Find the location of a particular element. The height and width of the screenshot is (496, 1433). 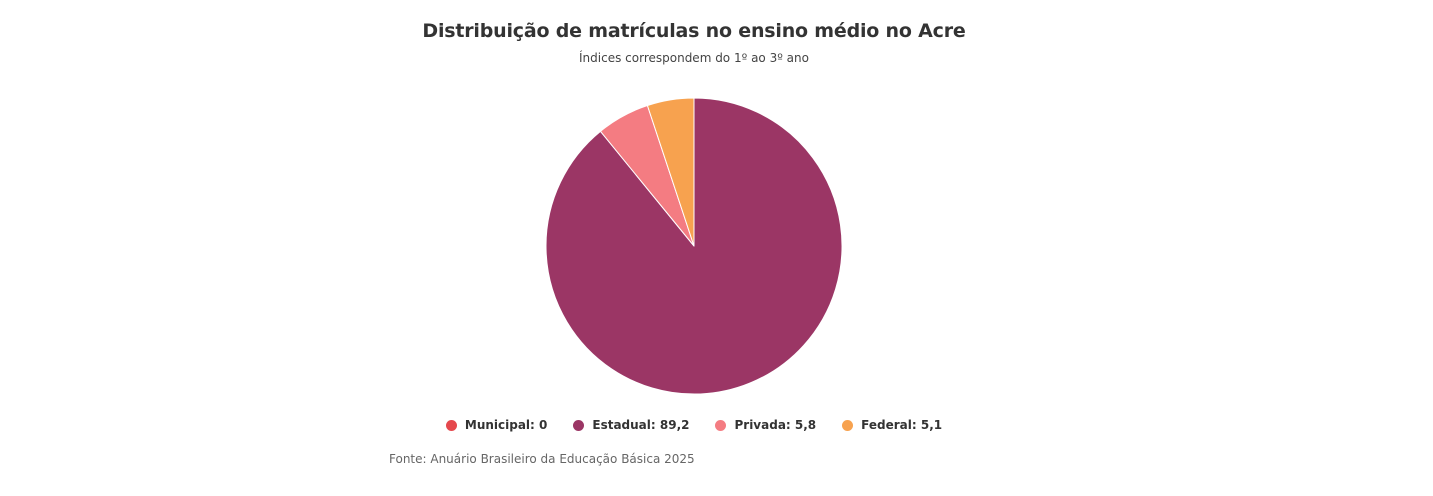

legend-item-federal: Federal: 5,1 is located at coordinates (892, 425).